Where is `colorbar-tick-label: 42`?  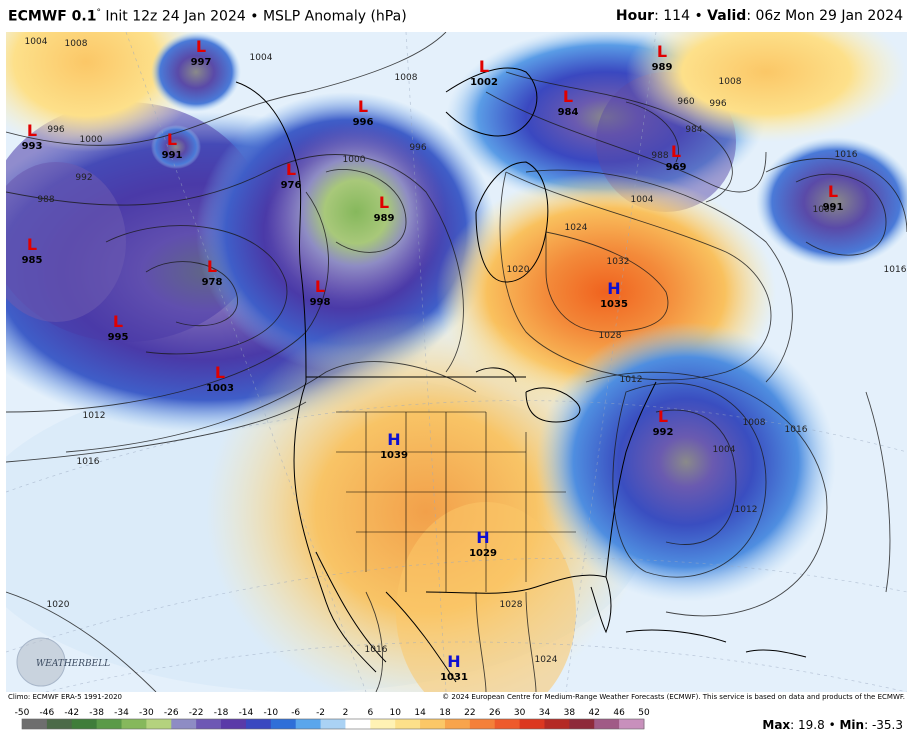
colorbar-tick-label: 42 is located at coordinates (594, 713).